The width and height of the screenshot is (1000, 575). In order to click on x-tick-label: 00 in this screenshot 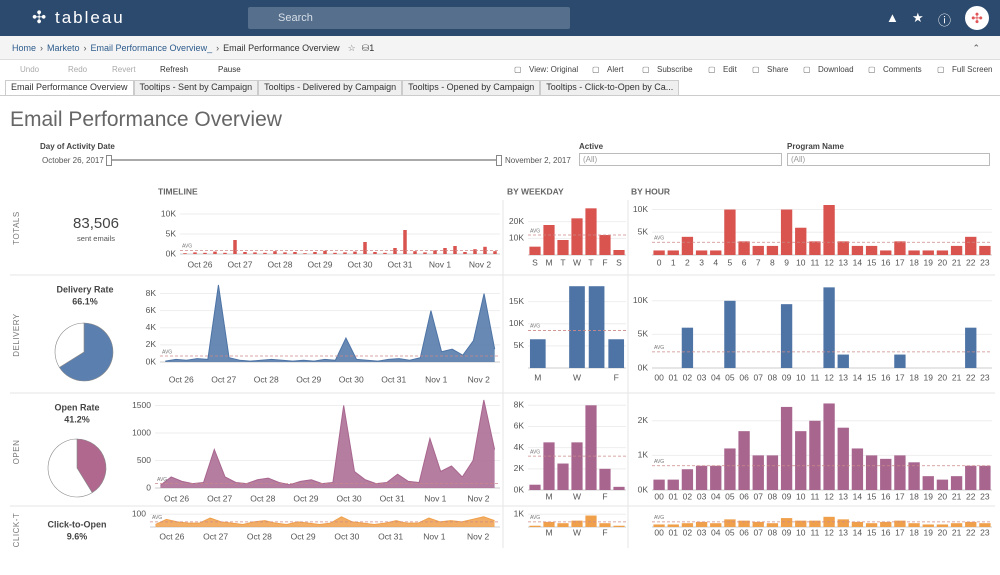, I will do `click(659, 377)`.